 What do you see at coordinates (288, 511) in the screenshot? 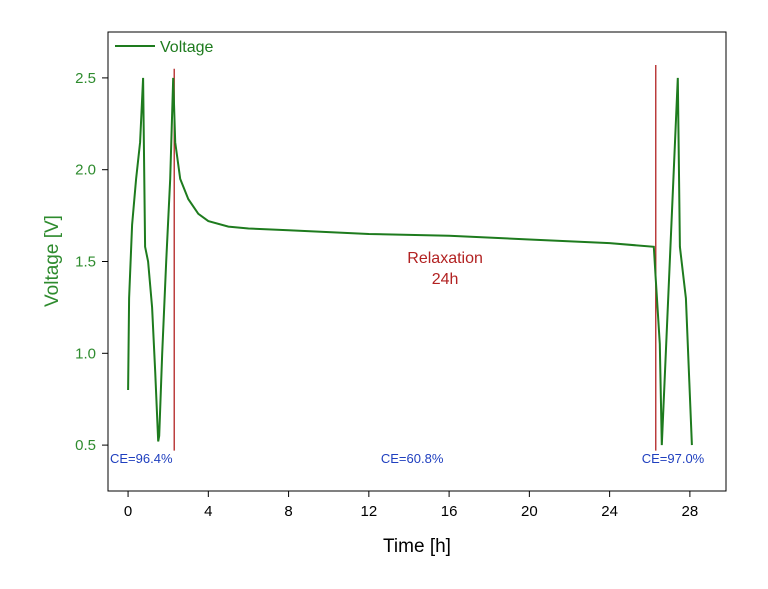
I see `x-tick-label: 8` at bounding box center [288, 511].